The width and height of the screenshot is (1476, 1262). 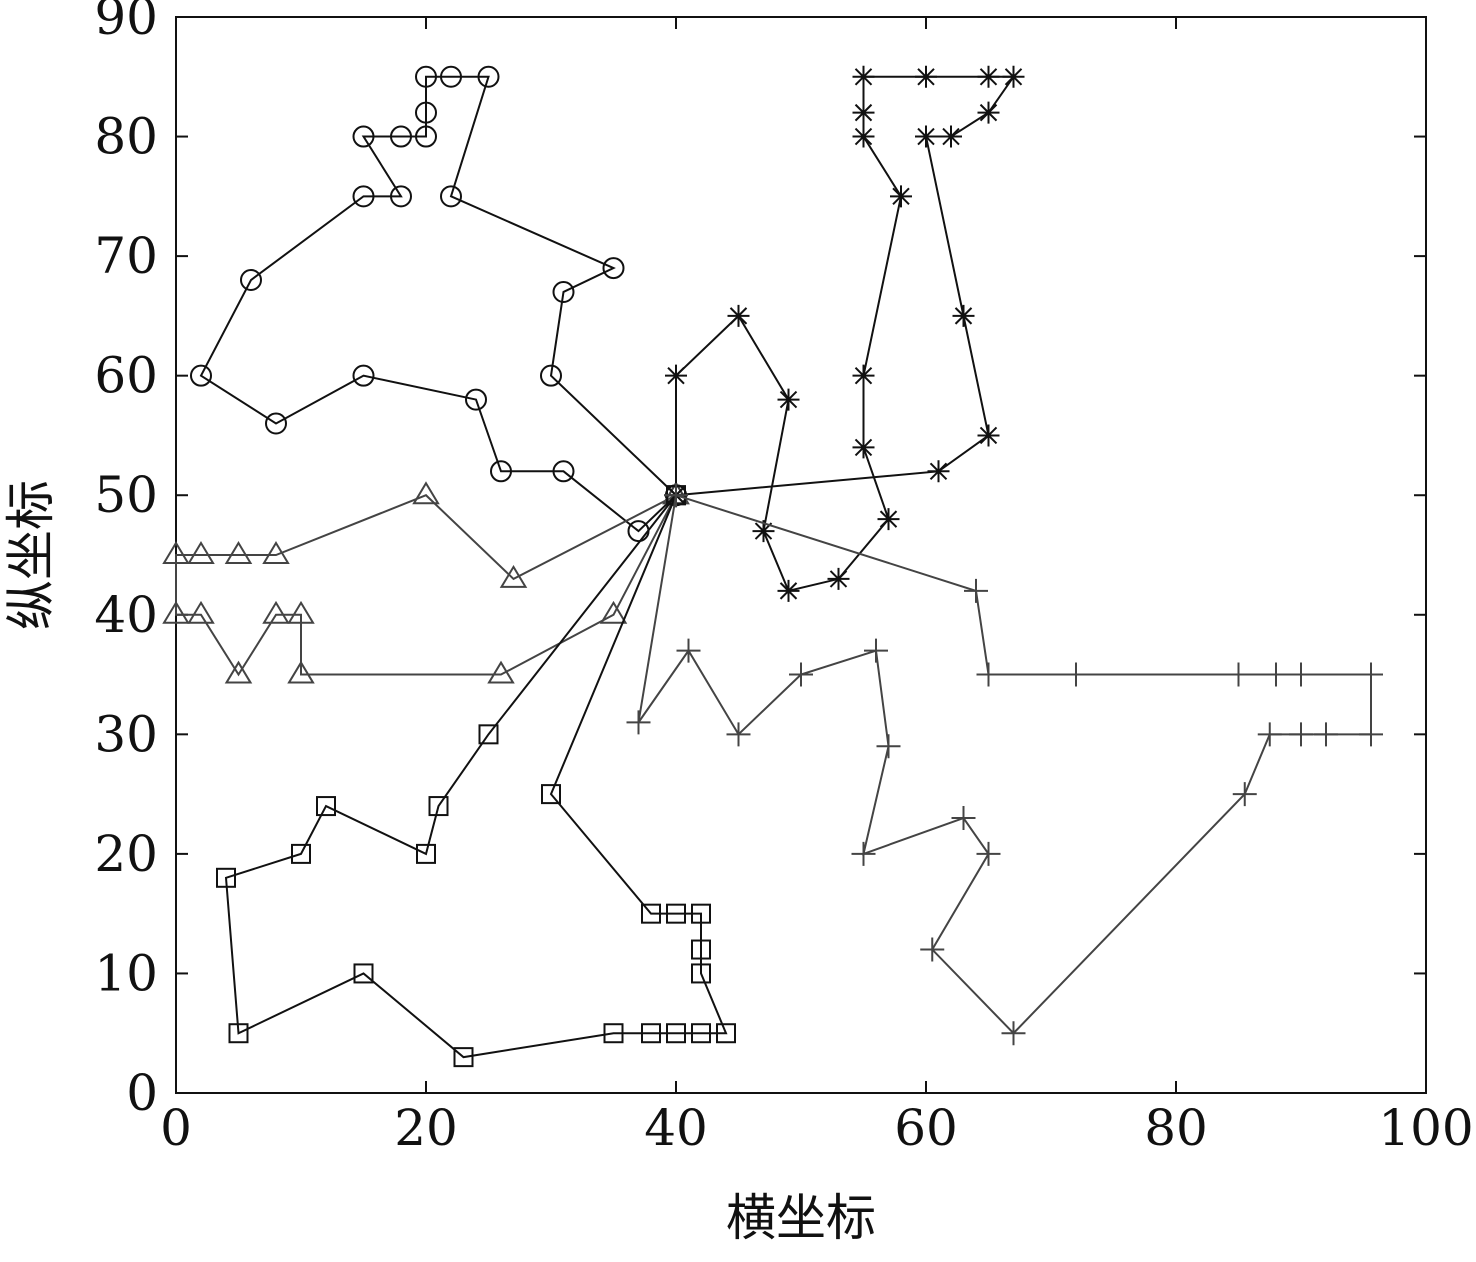 What do you see at coordinates (126, 734) in the screenshot?
I see `y-tick-label: 30` at bounding box center [126, 734].